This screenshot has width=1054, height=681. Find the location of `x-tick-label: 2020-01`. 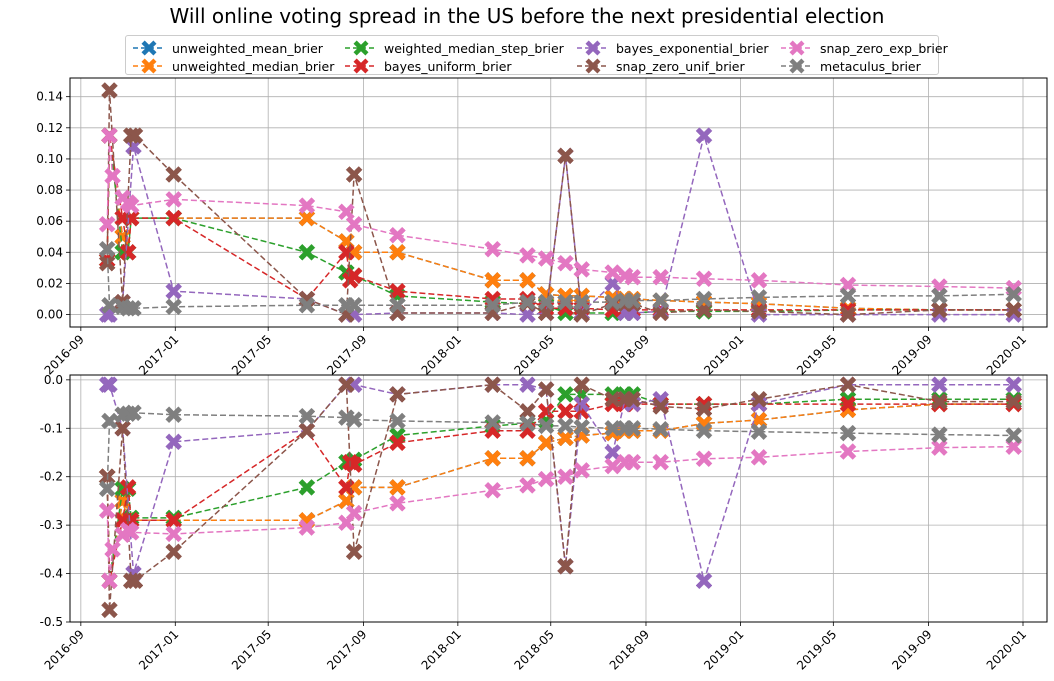

x-tick-label: 2020-01 is located at coordinates (1006, 354).